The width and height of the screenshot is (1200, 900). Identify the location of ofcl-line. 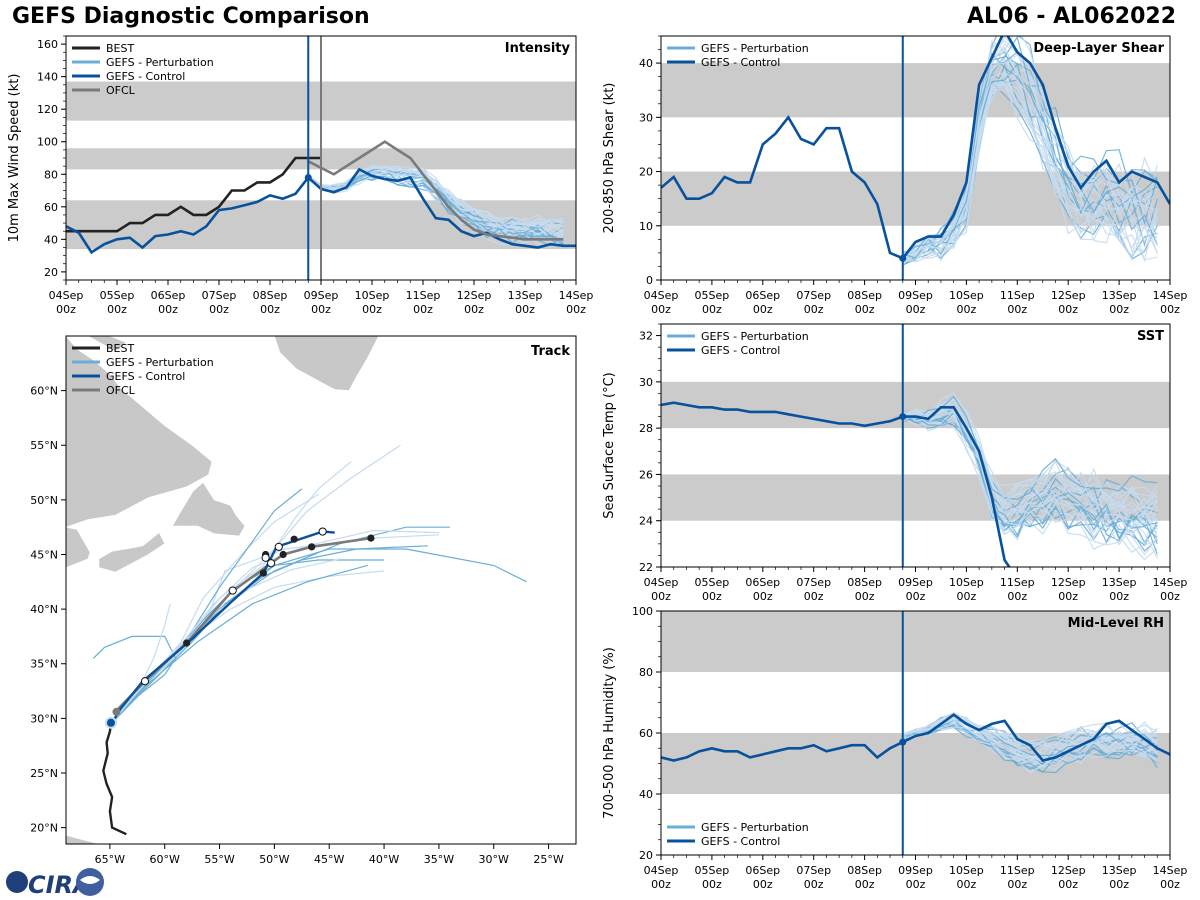
(435, 190).